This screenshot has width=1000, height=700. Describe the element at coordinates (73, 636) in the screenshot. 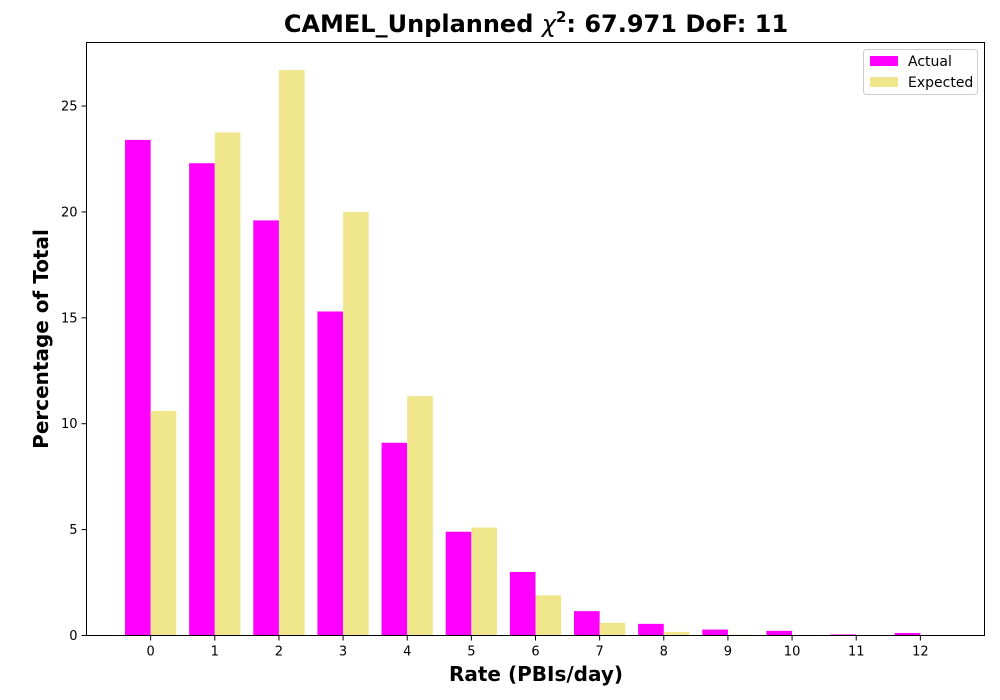

I see `y-tick-label: 0` at that location.